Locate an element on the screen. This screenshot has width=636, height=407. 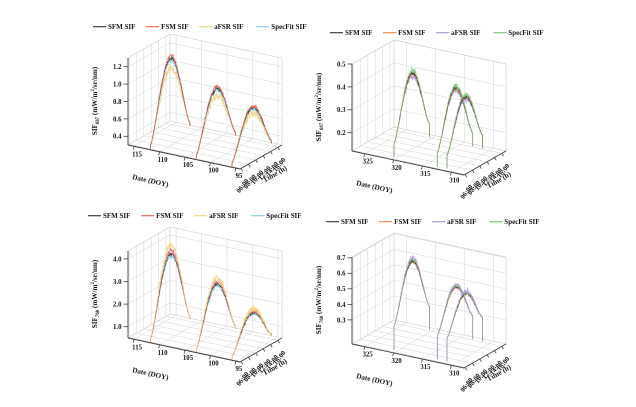
legend-item: FSM SIF is located at coordinates (162, 216).